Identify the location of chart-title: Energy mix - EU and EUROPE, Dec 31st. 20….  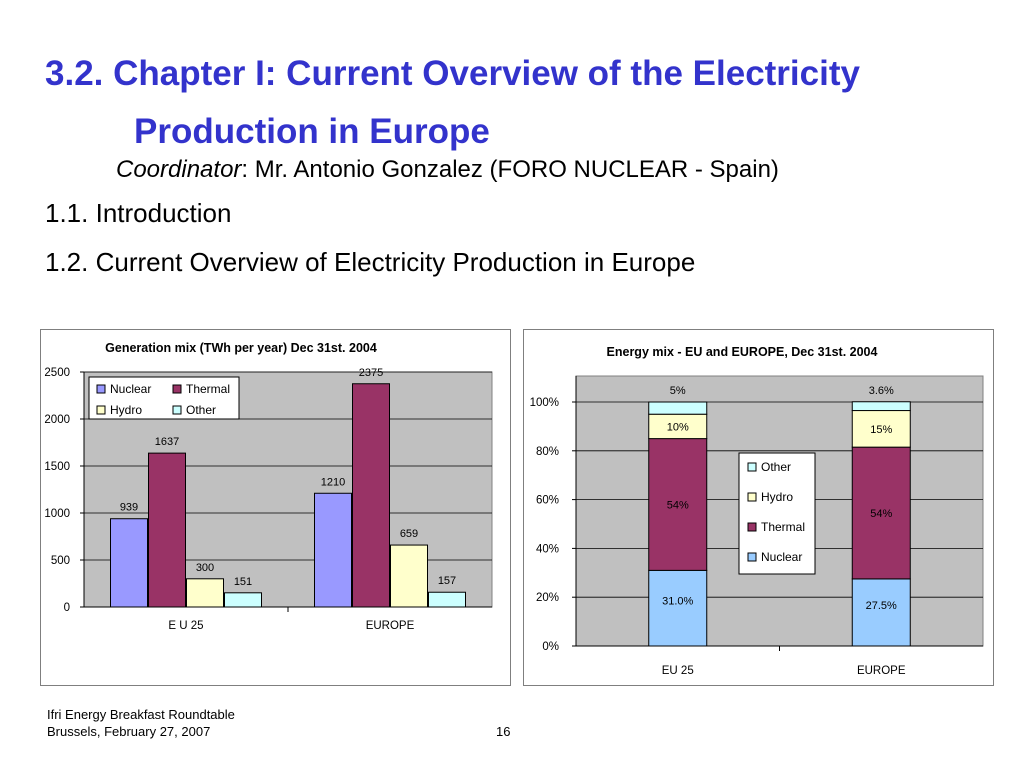
(742, 352).